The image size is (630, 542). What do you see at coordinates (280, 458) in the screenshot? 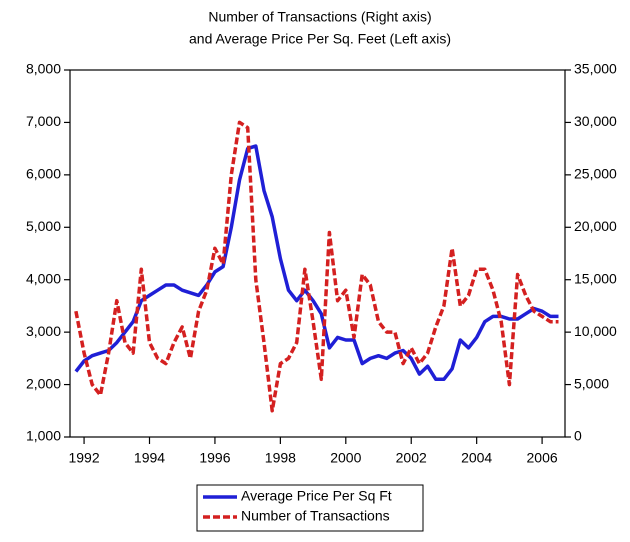
I see `x-tick-label: 1998` at bounding box center [280, 458].